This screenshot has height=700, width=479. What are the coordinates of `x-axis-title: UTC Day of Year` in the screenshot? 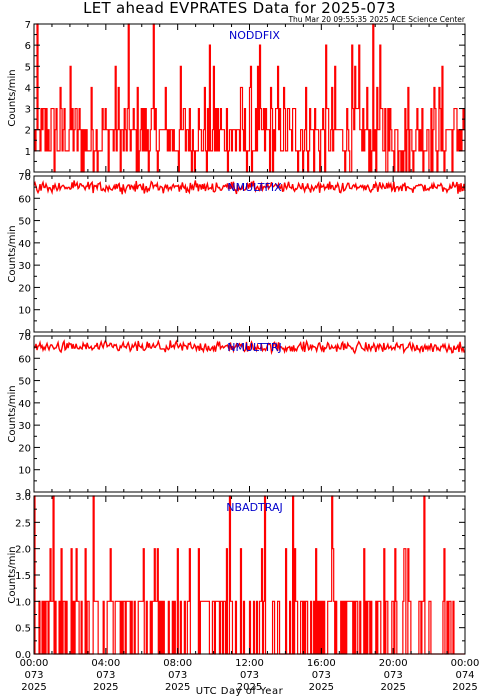 It's located at (239, 691).